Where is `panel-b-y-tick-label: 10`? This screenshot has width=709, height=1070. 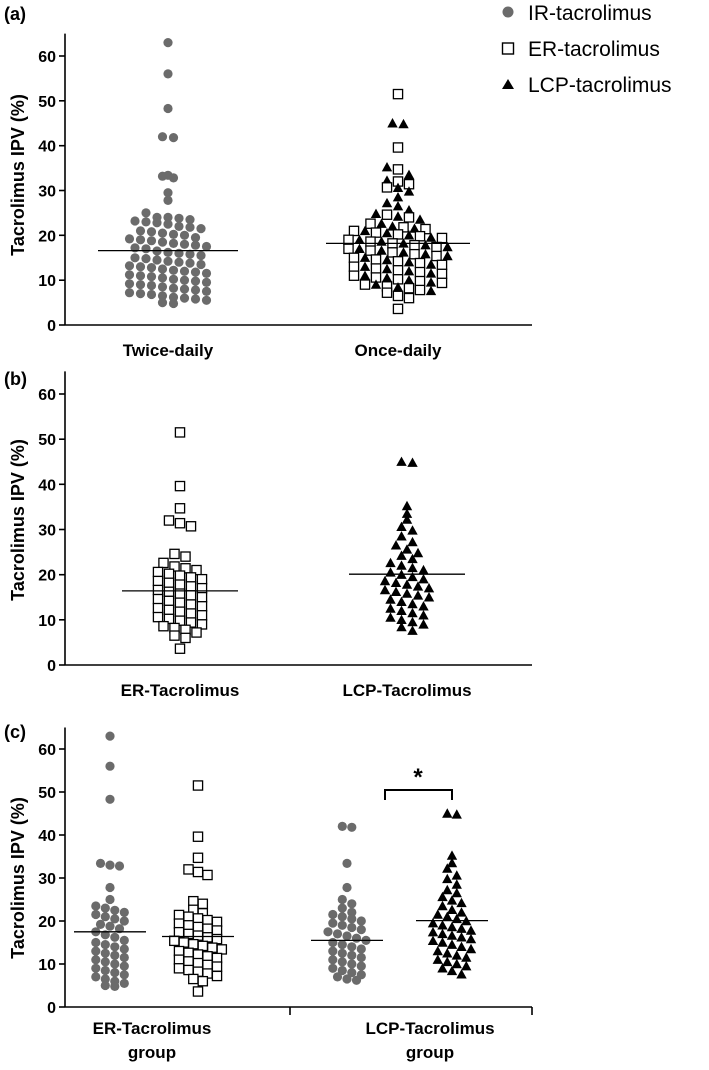
panel-b-y-tick-label: 10 is located at coordinates (47, 621).